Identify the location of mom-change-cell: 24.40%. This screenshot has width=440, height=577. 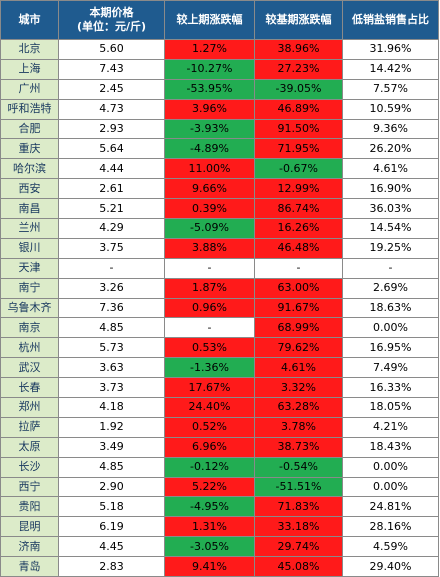
(209, 407).